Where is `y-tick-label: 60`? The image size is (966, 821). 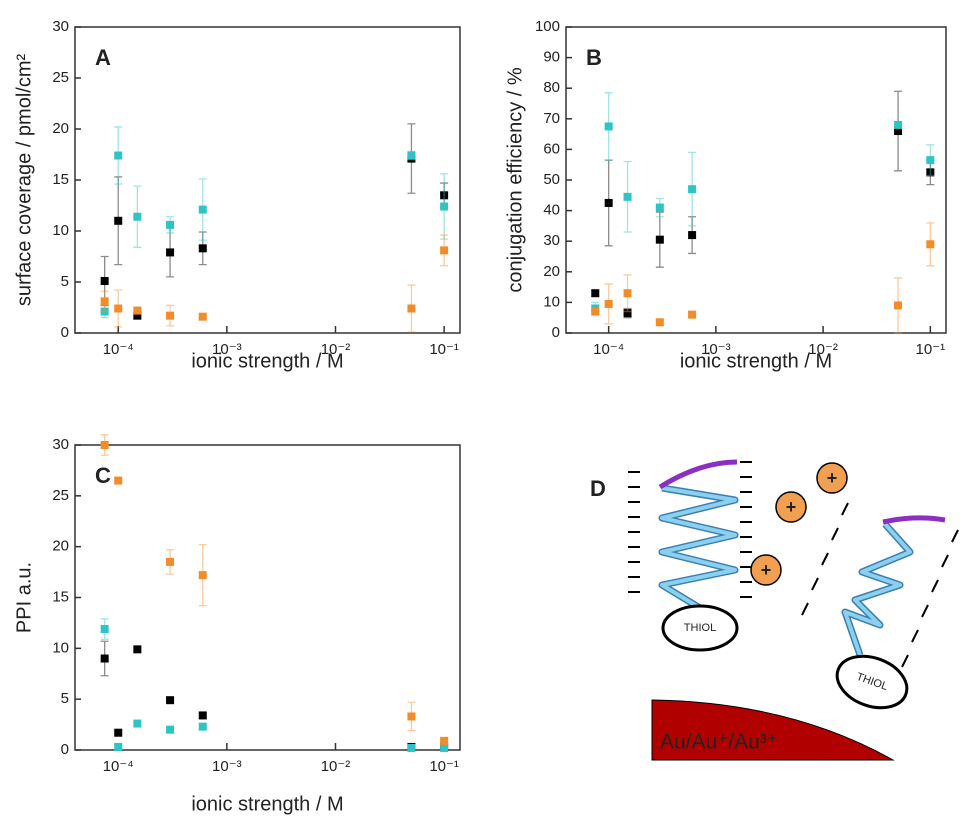
y-tick-label: 60 is located at coordinates (551, 148).